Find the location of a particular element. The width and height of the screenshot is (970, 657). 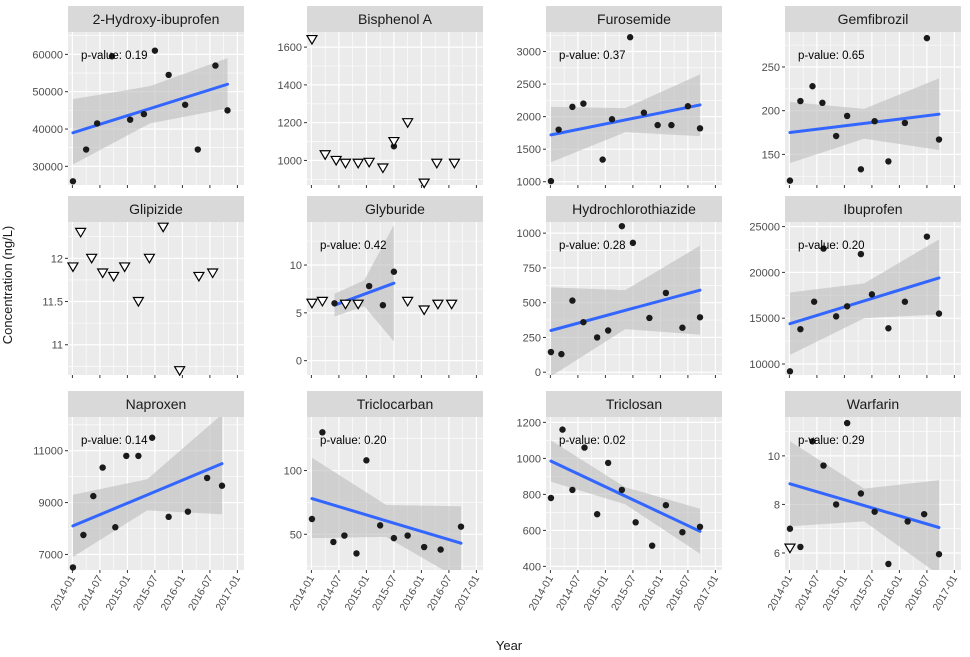

y-tick-label: 0 is located at coordinates (299, 362).